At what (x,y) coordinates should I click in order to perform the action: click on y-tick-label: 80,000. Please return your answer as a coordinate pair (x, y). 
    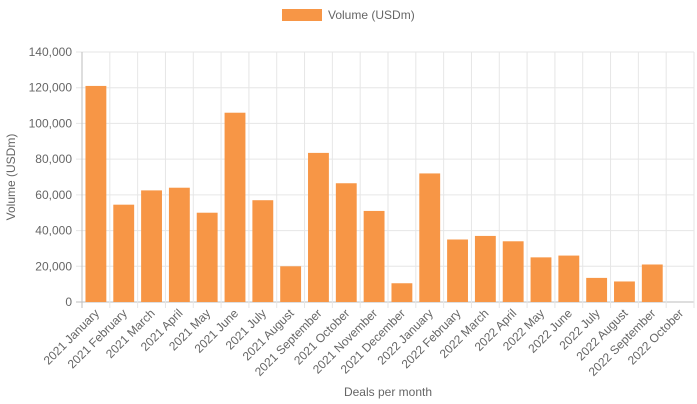
    Looking at the image, I should click on (53, 159).